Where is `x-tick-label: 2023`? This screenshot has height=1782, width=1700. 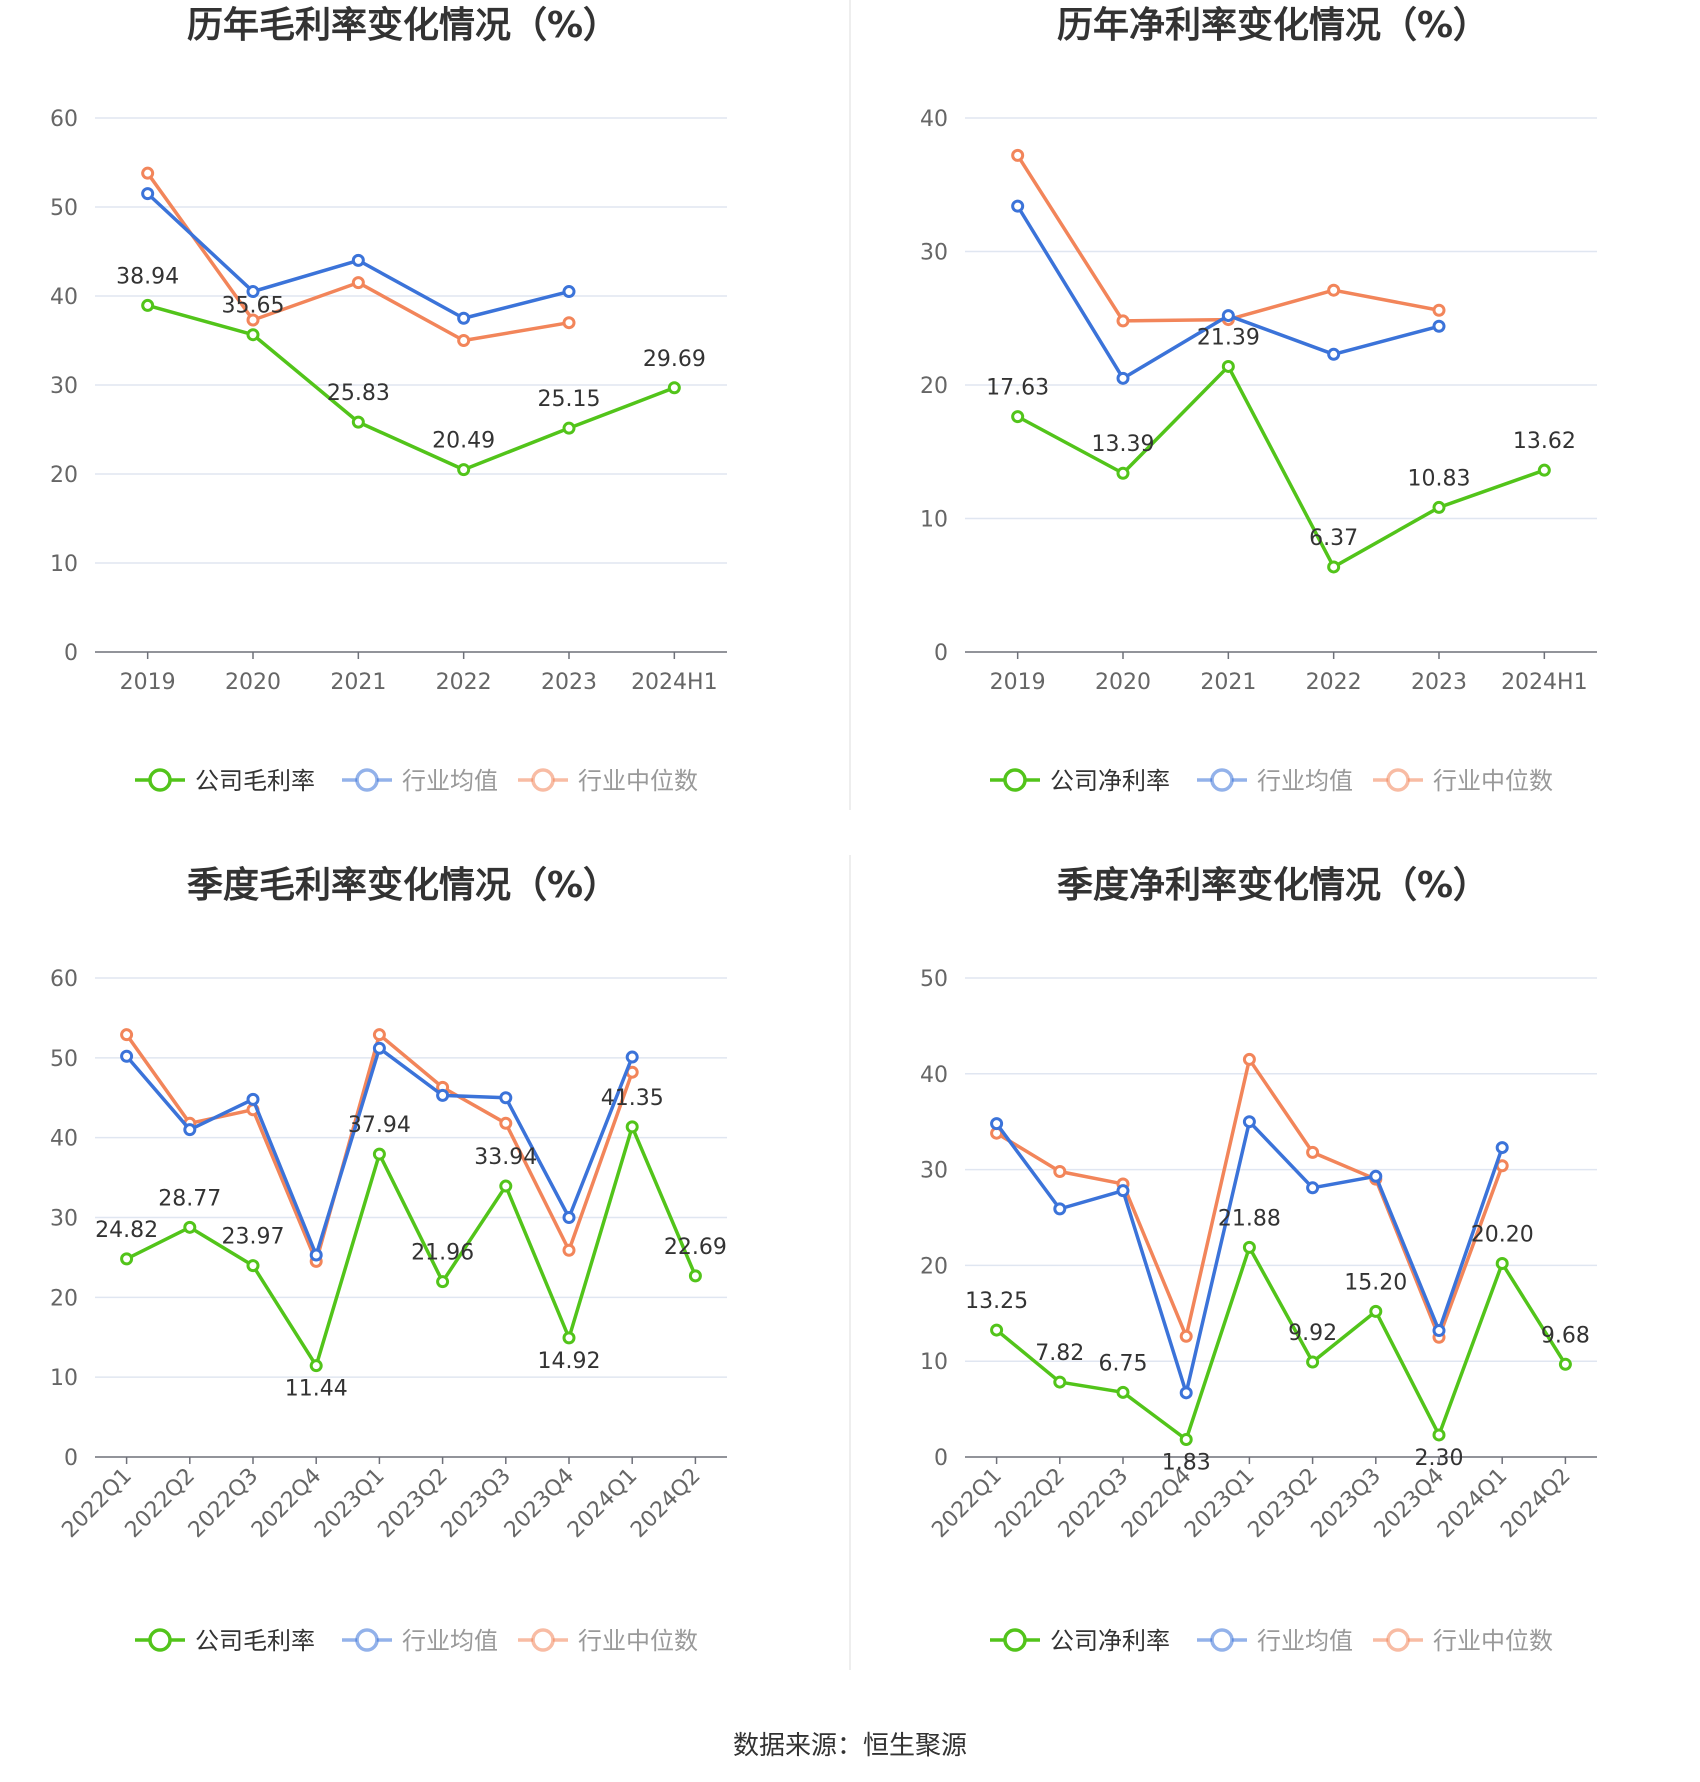 x-tick-label: 2023 is located at coordinates (569, 682).